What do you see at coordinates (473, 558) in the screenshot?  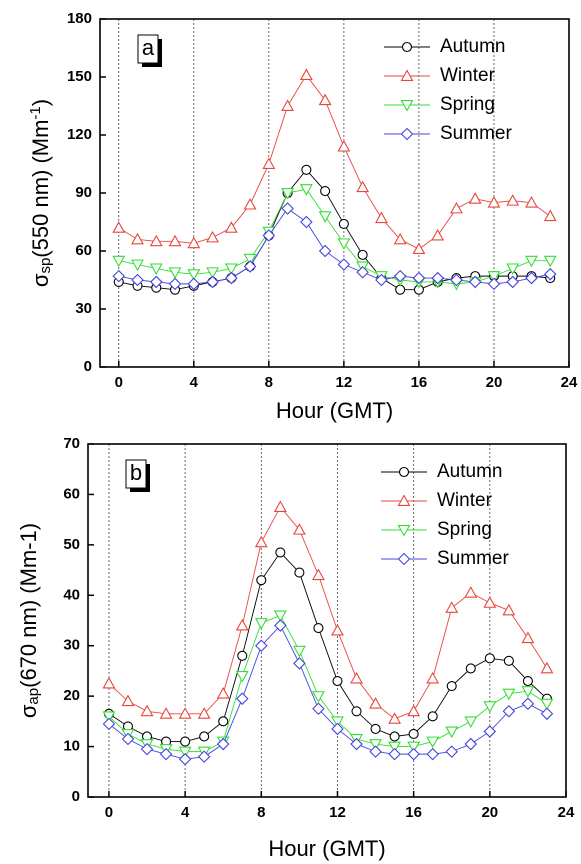 I see `legend-label: Summer` at bounding box center [473, 558].